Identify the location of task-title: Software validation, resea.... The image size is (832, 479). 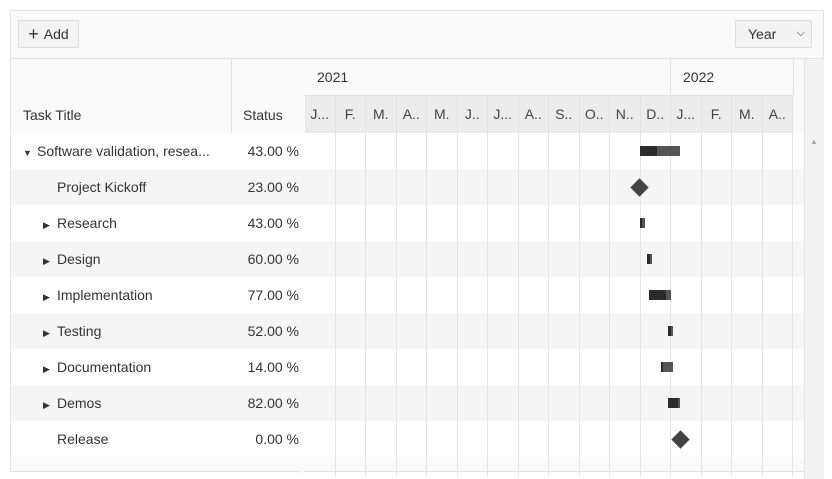
(123, 151).